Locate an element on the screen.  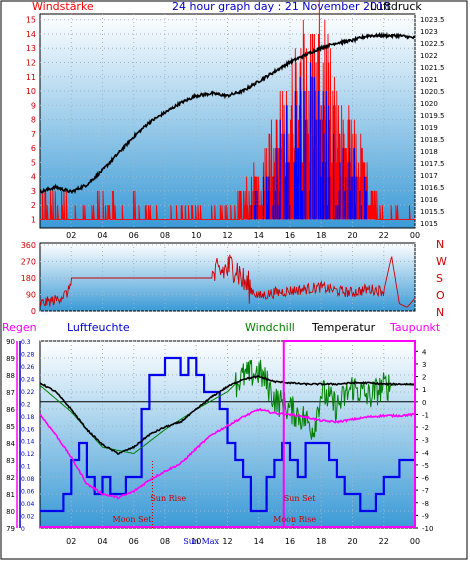
bottom-x-tick-label: 20 is located at coordinates (352, 541).